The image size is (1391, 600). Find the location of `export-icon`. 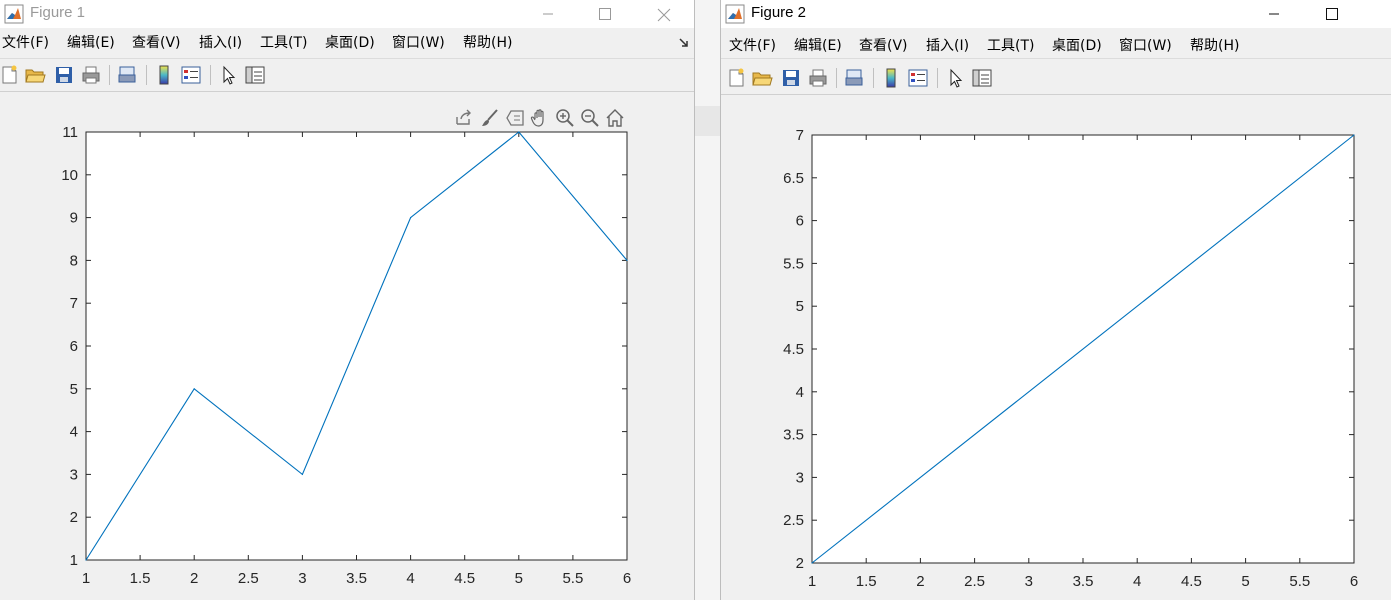

export-icon is located at coordinates (464, 118).